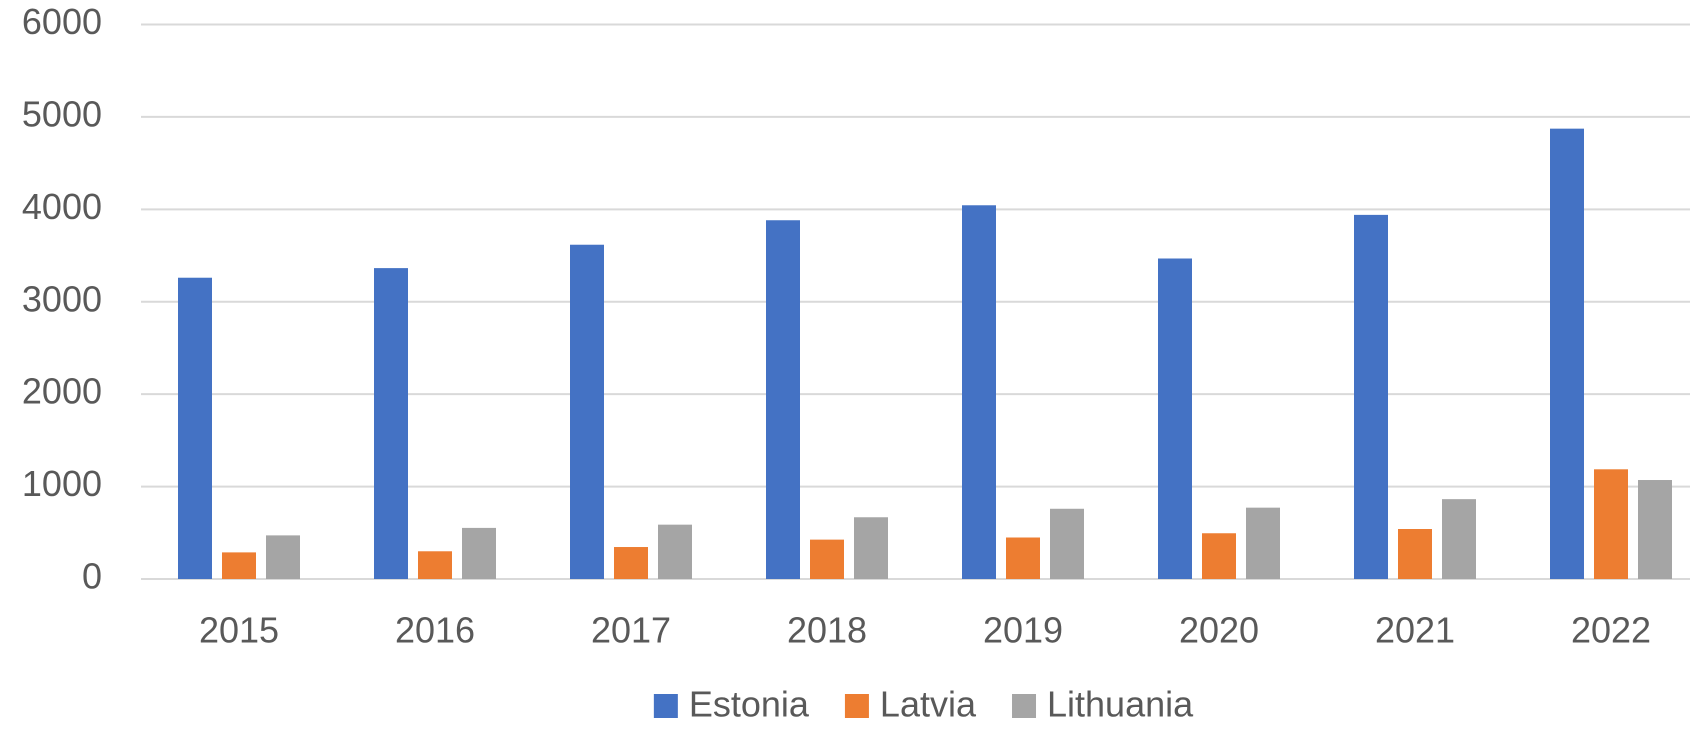 Image resolution: width=1690 pixels, height=734 pixels. I want to click on y-tick-label: 0, so click(92, 576).